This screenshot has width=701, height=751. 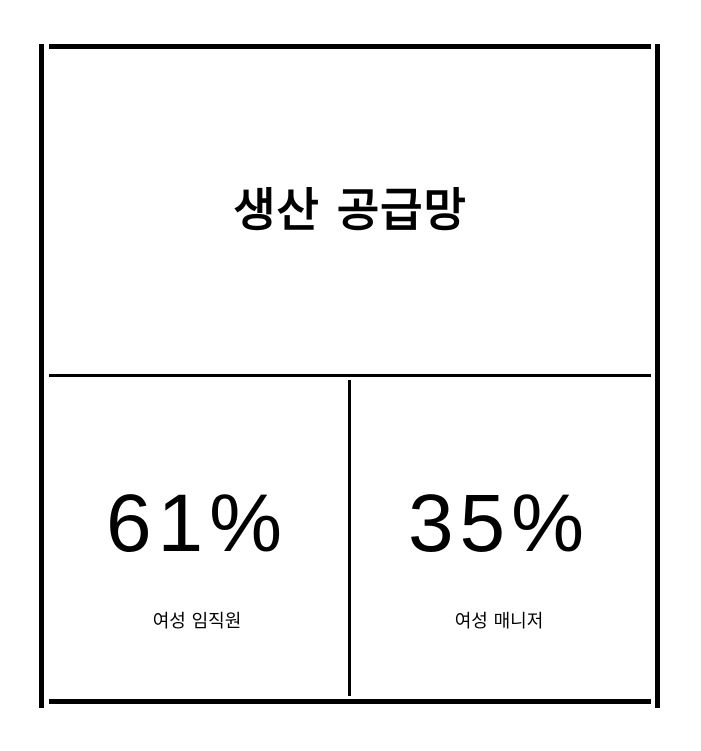 What do you see at coordinates (350, 701) in the screenshot?
I see `card-border-bottom` at bounding box center [350, 701].